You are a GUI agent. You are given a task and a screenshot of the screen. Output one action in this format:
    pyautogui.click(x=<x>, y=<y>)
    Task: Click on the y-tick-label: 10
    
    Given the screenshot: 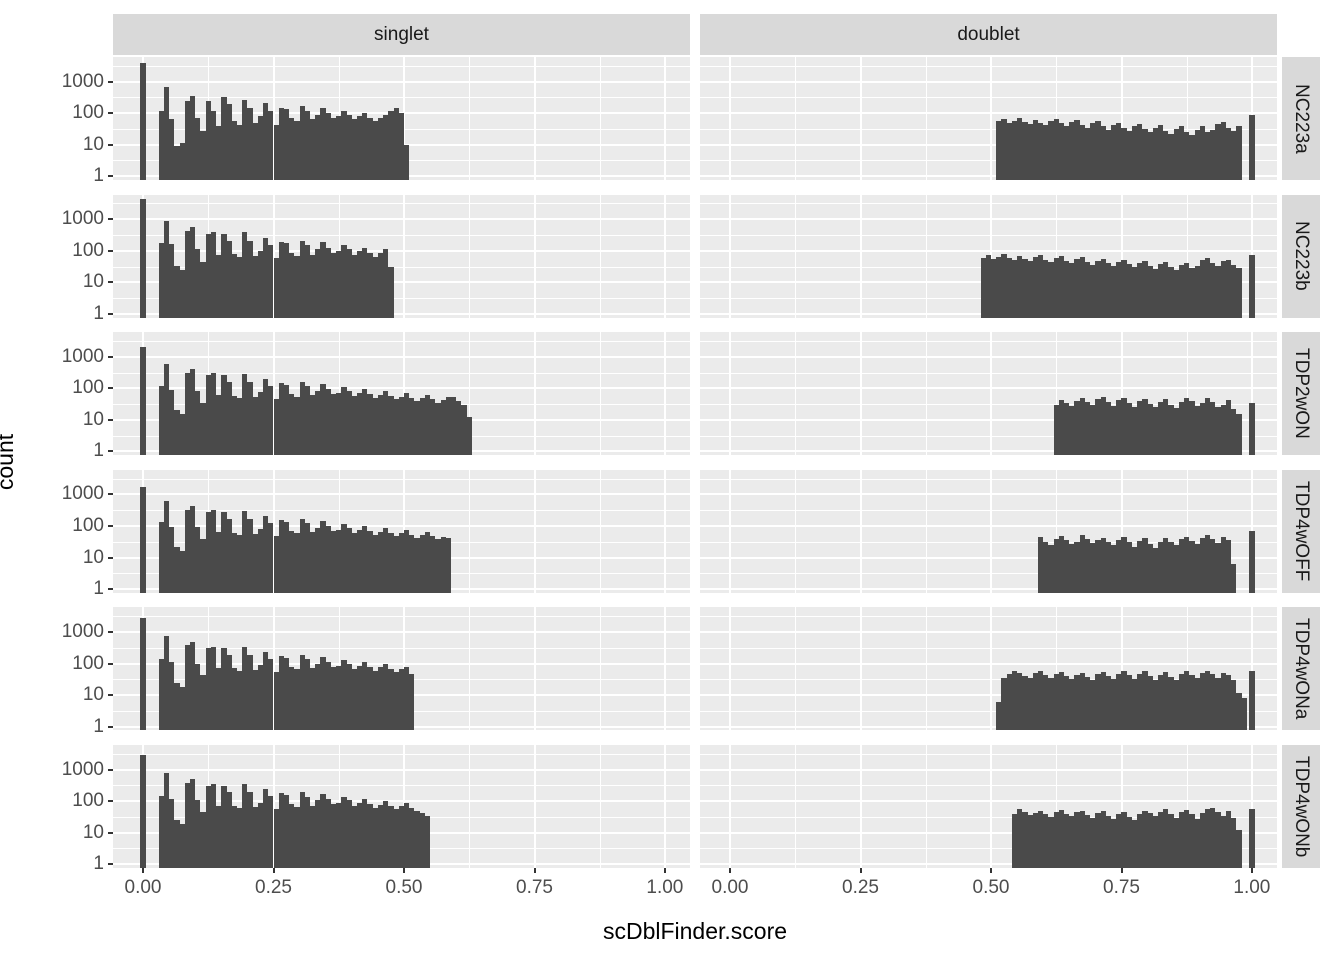 What is the action you would take?
    pyautogui.click(x=93, y=557)
    